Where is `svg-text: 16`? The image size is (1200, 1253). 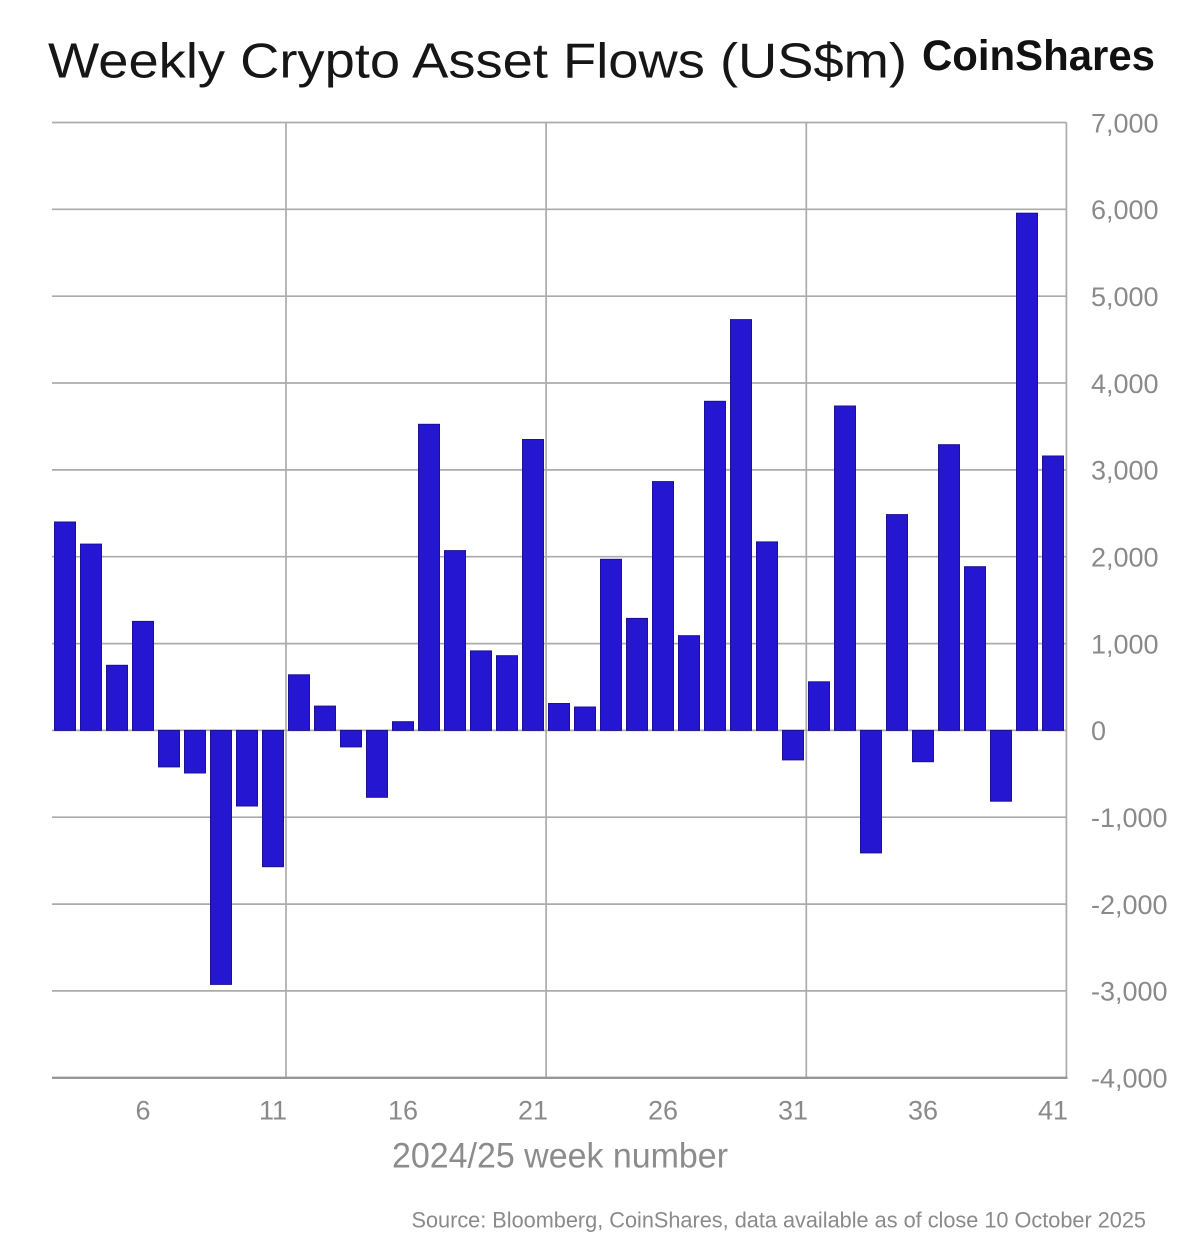 svg-text: 16 is located at coordinates (403, 1111).